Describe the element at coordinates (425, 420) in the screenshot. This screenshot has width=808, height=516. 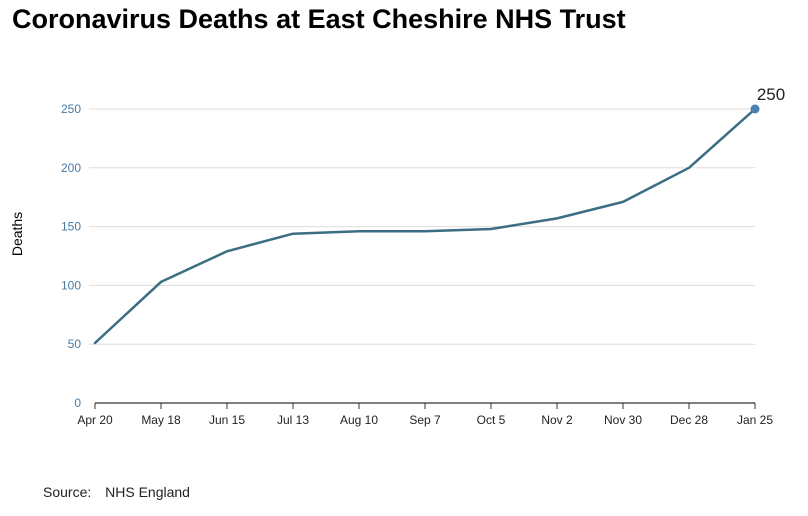
I see `x-tick-label: Sep 7` at that location.